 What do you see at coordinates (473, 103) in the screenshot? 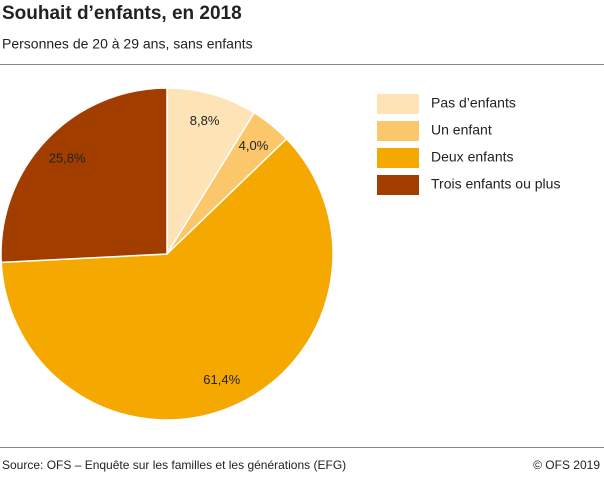
I see `legend-label: Pas d’enfants` at bounding box center [473, 103].